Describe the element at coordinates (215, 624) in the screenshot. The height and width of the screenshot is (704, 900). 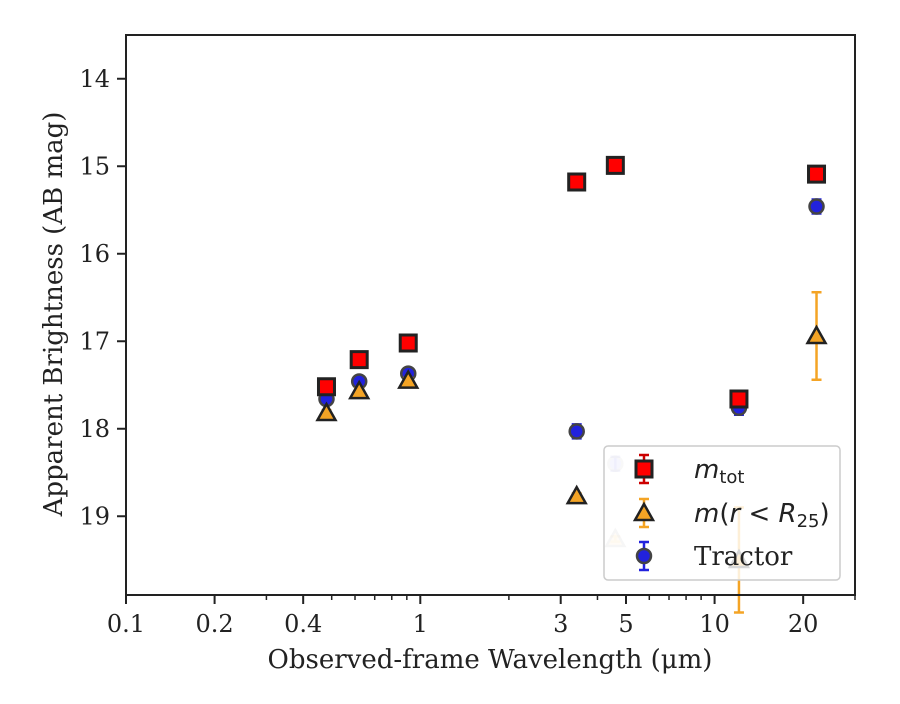
I see `x-tick-label: 0.2` at that location.